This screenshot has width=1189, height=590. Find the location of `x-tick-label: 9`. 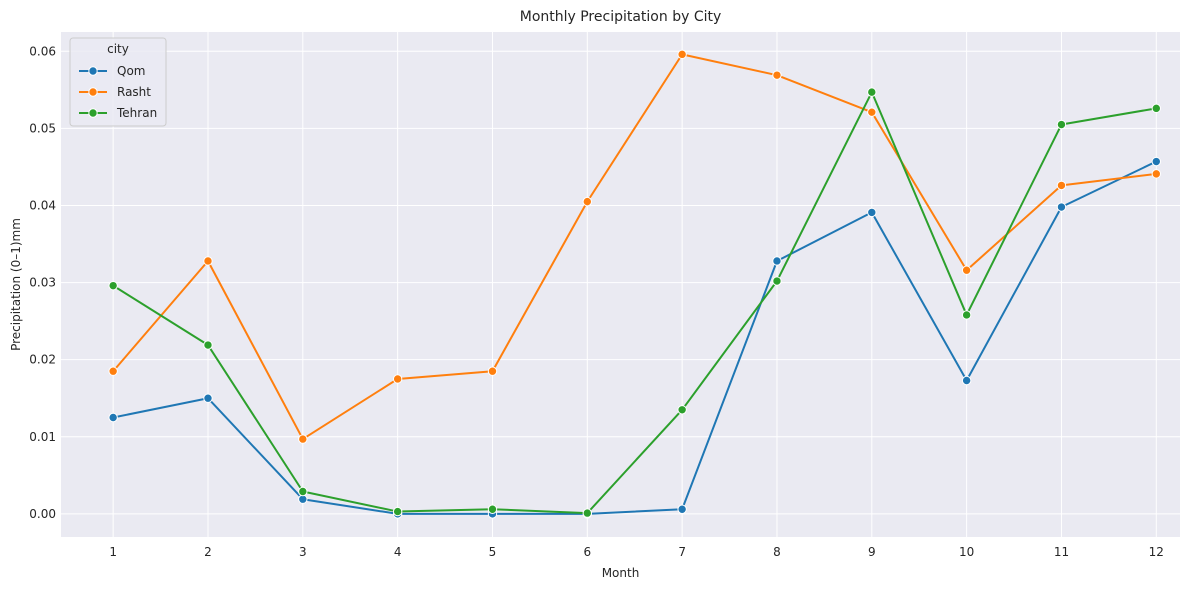

x-tick-label: 9 is located at coordinates (872, 552).